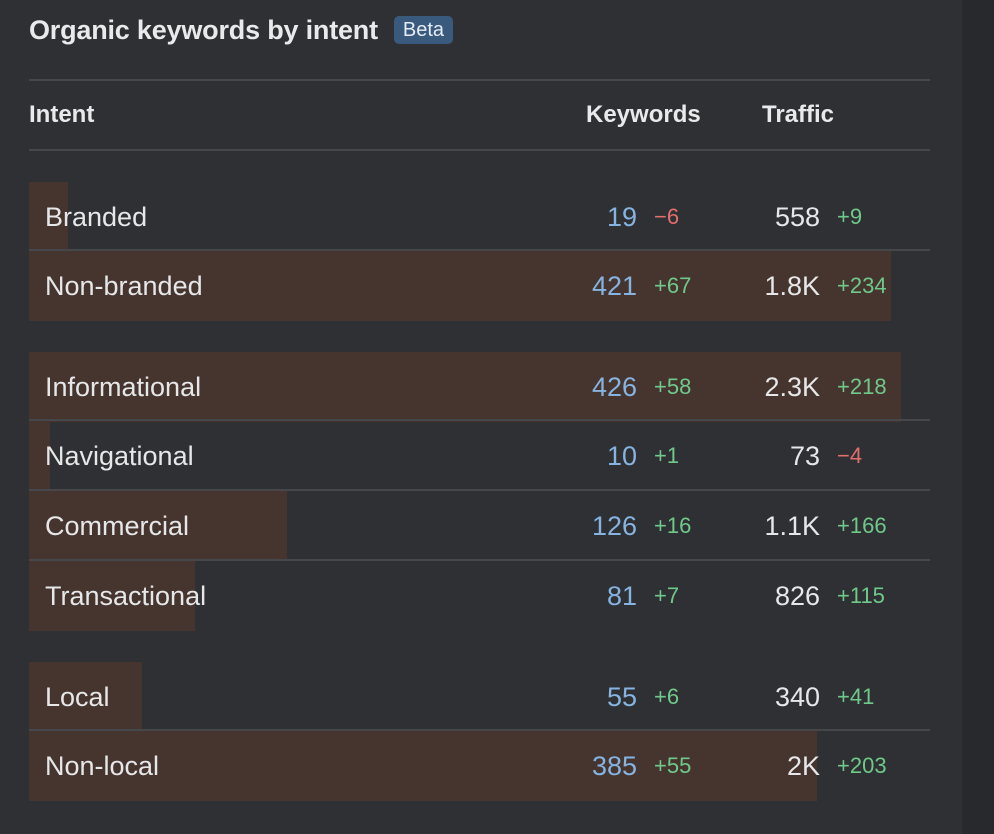  I want to click on intent-row: Non-branded 421 +67 1.8K +234, so click(479, 285).